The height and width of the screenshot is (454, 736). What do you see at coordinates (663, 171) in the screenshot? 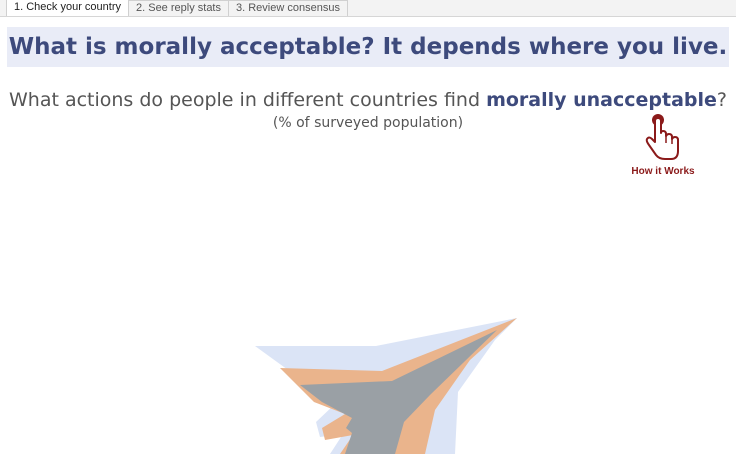
I see `how-it-works-label: How it Works` at bounding box center [663, 171].